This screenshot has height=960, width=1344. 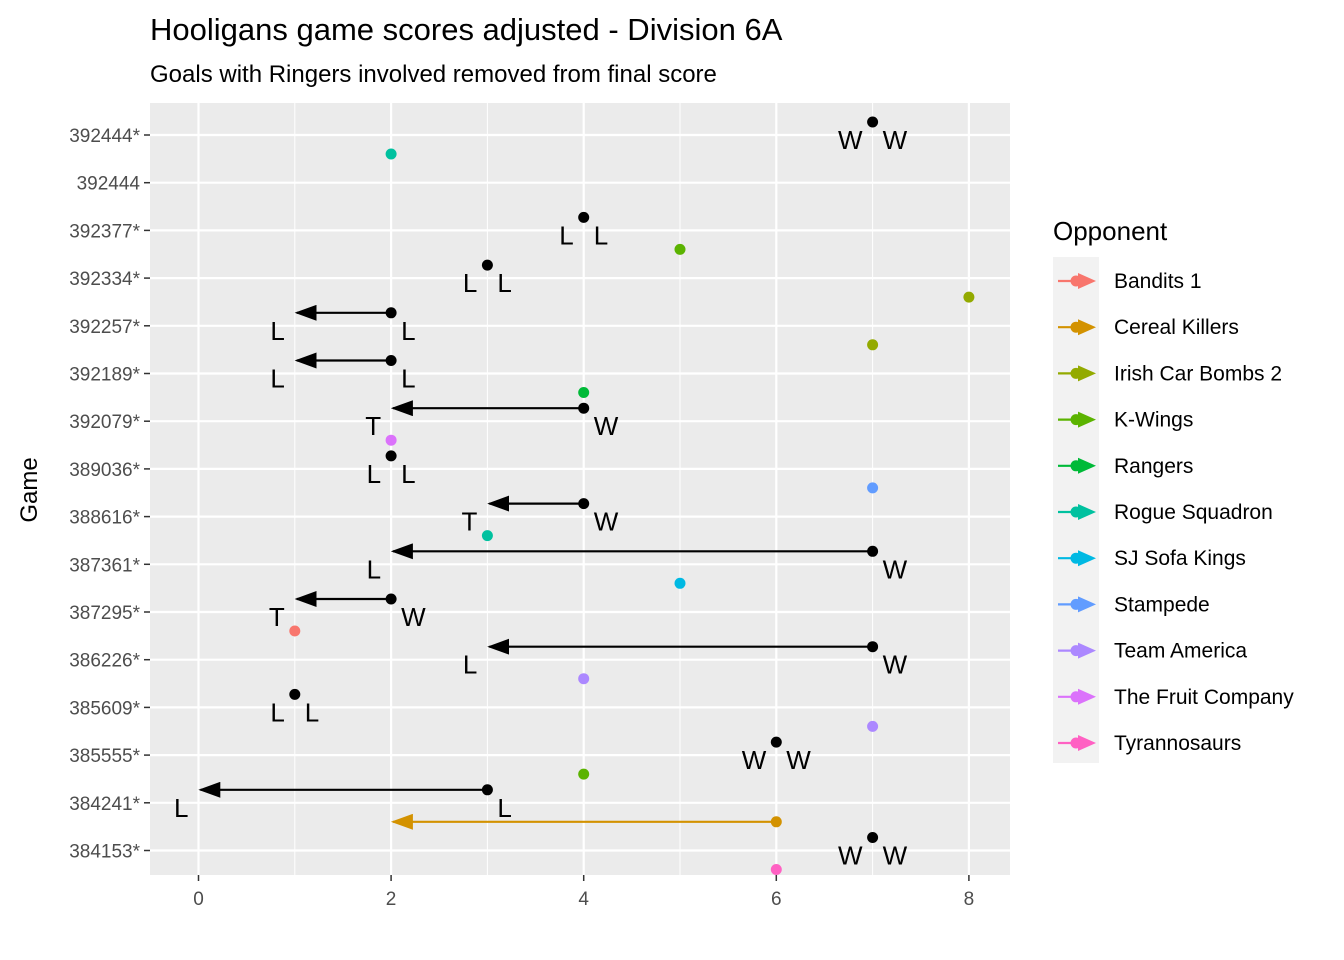 I want to click on legend-label: Team America, so click(x=1180, y=651).